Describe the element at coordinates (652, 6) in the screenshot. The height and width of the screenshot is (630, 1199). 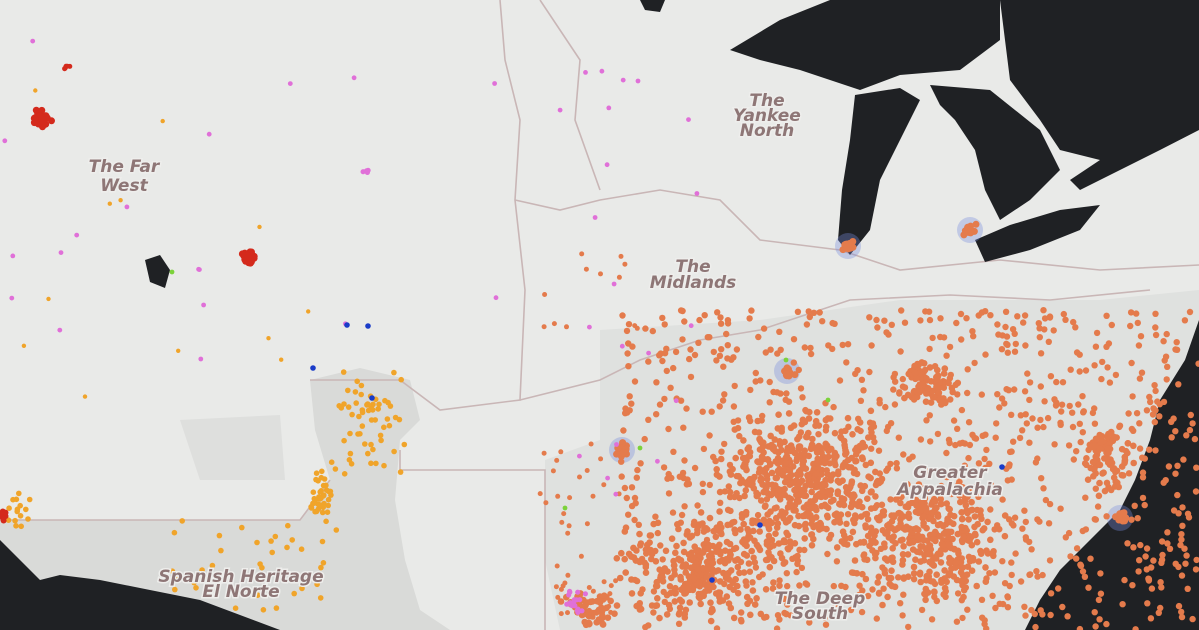
I see `lake` at that location.